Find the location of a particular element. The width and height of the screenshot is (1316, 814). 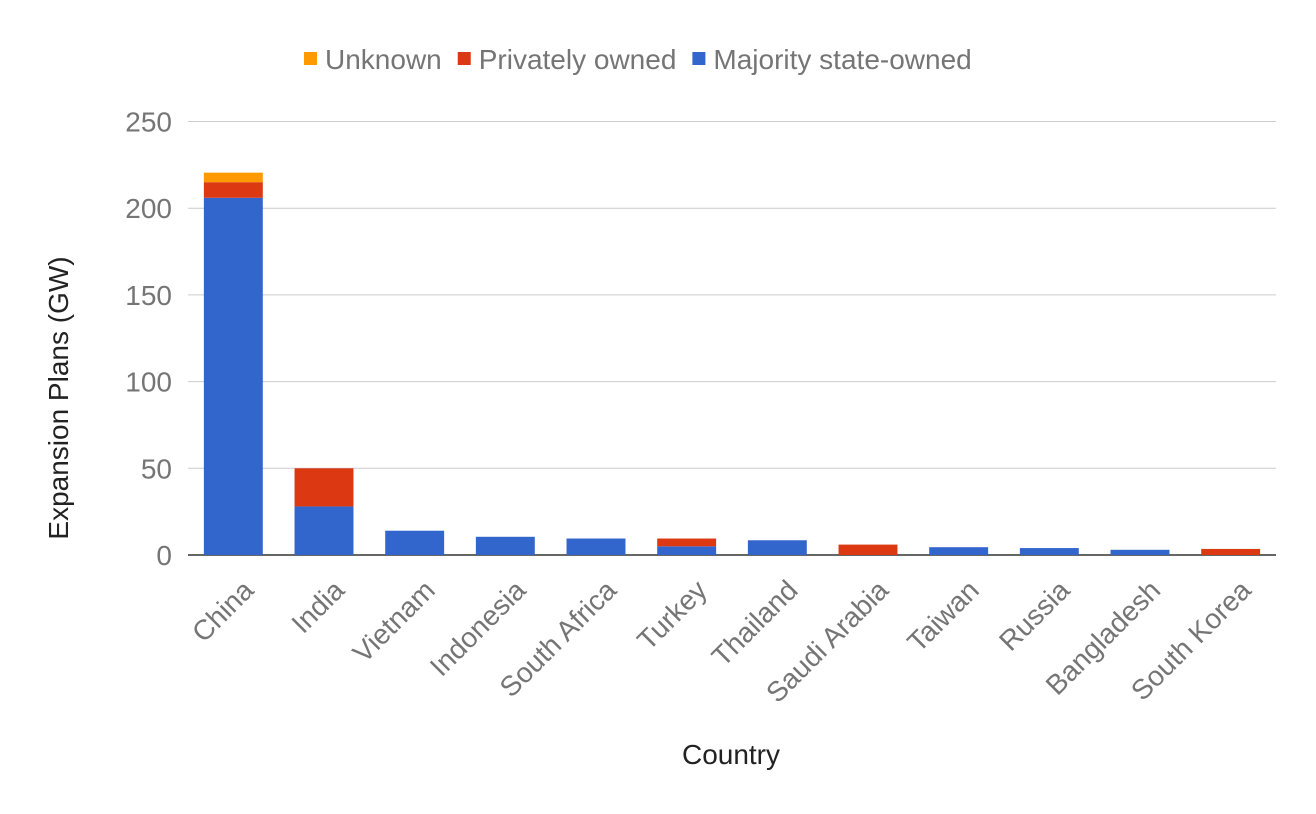

y-tick-label: 150 is located at coordinates (148, 295).